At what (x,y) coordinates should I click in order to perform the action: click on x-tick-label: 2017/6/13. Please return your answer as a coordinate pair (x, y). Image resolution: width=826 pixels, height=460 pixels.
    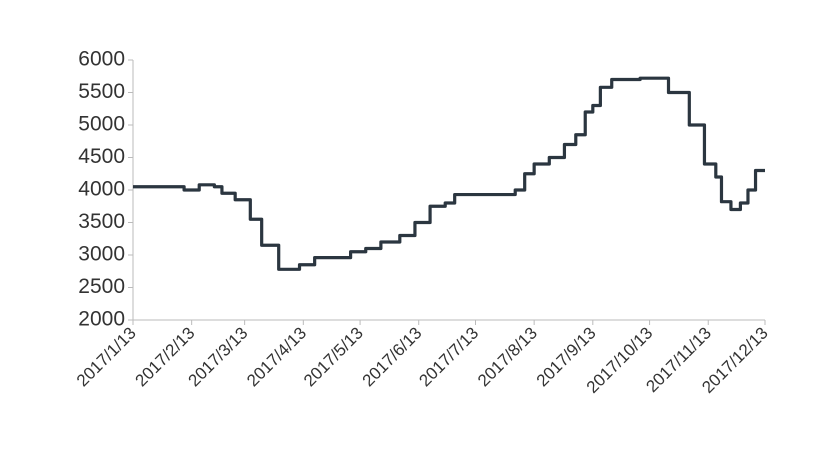
    Looking at the image, I should click on (392, 356).